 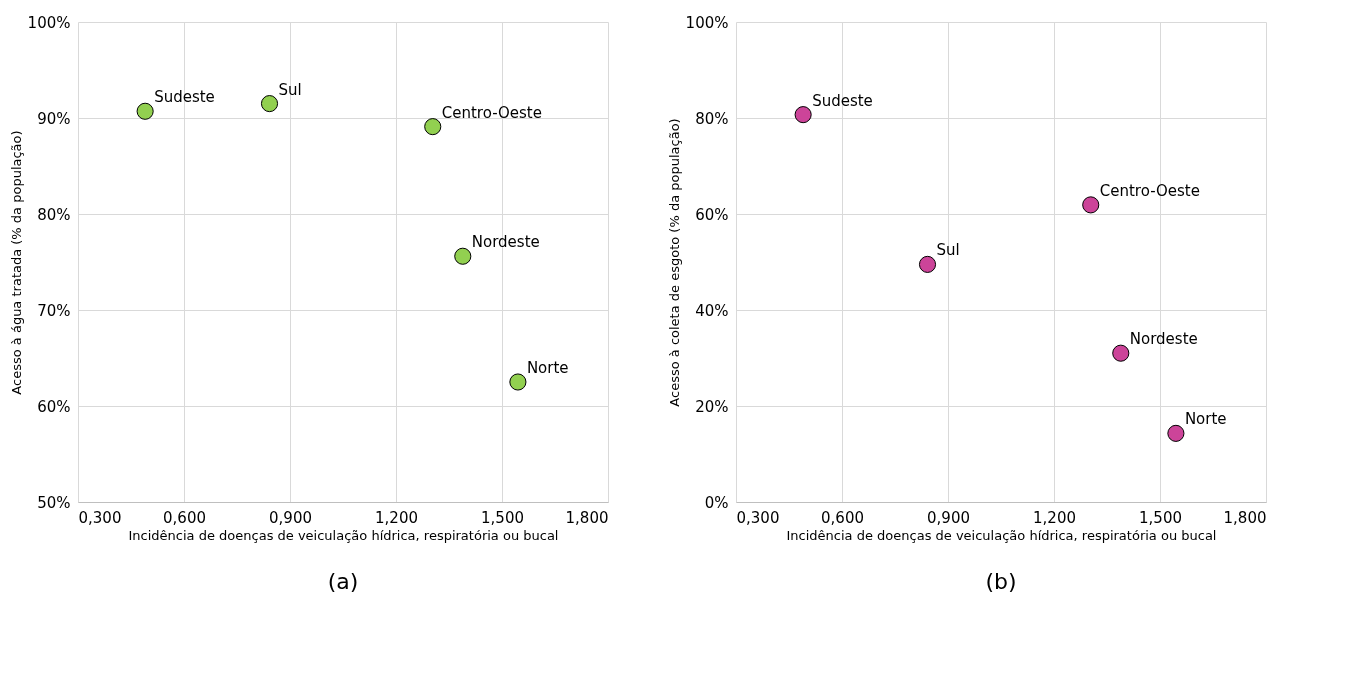 I want to click on y-axis-title: Acesso à coleta de esgoto (% da população), so click(x=674, y=262).